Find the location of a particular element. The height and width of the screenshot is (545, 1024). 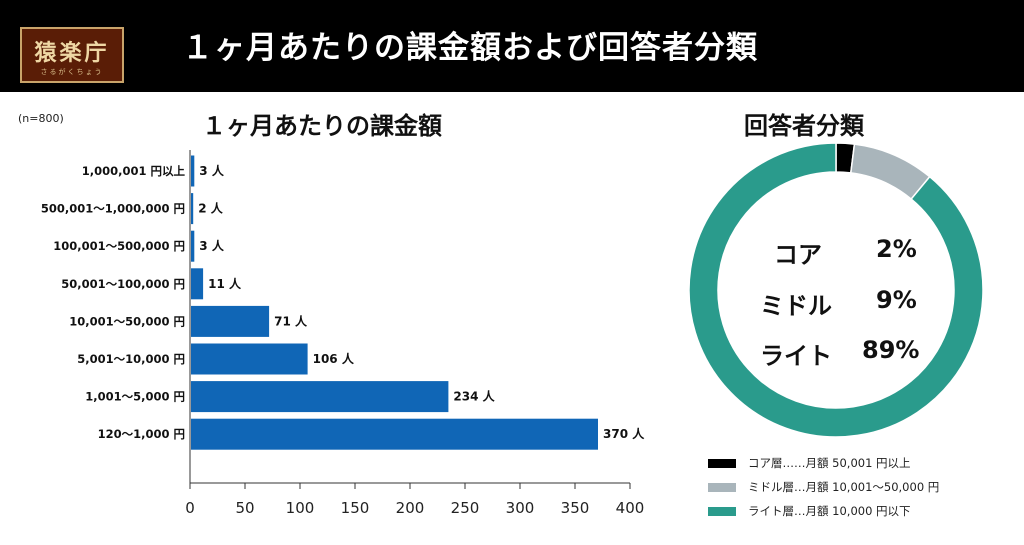

donut-value-middle: 9% is located at coordinates (896, 300).